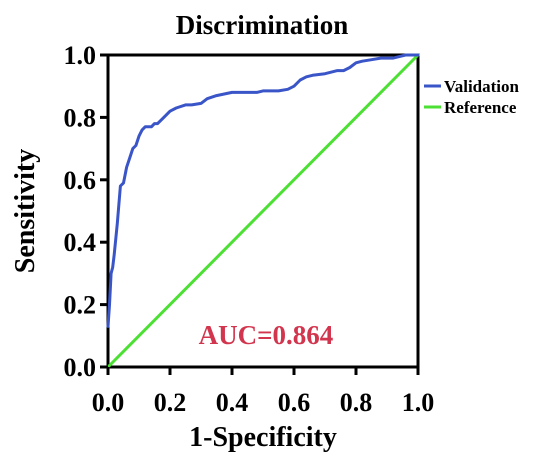 The image size is (557, 462). I want to click on y-axis-ticks: 0.0 0.2 0.4 0.6 0.8 1.0, so click(86, 211).